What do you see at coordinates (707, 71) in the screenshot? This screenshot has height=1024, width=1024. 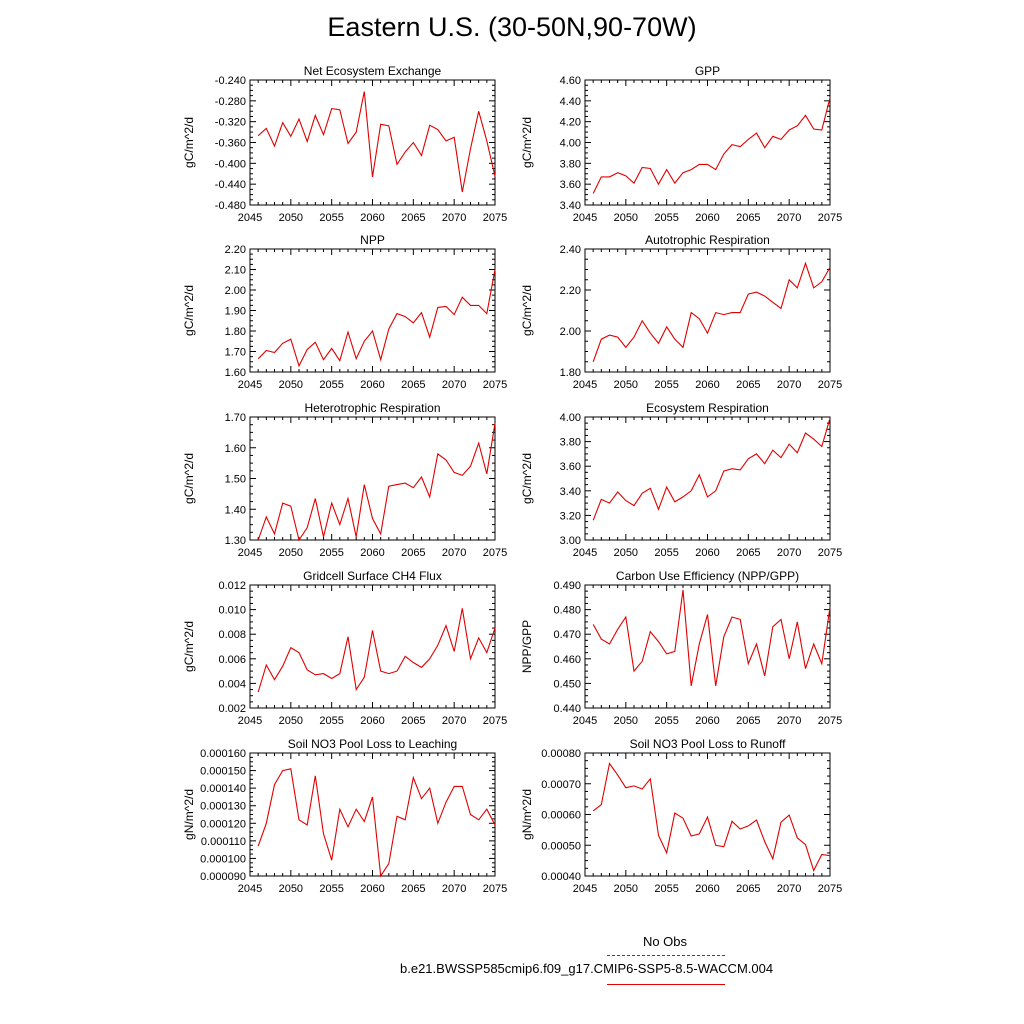 I see `panel-1-title: GPP` at bounding box center [707, 71].